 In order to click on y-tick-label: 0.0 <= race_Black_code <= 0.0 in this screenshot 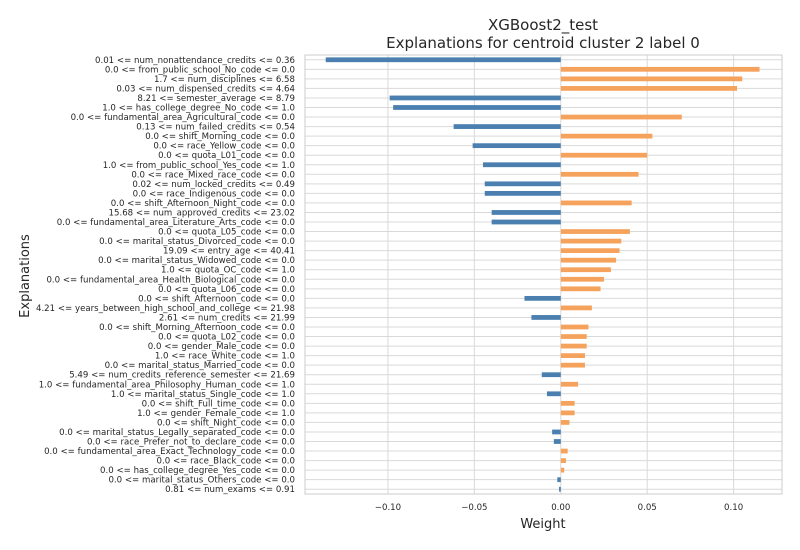, I will do `click(226, 462)`.